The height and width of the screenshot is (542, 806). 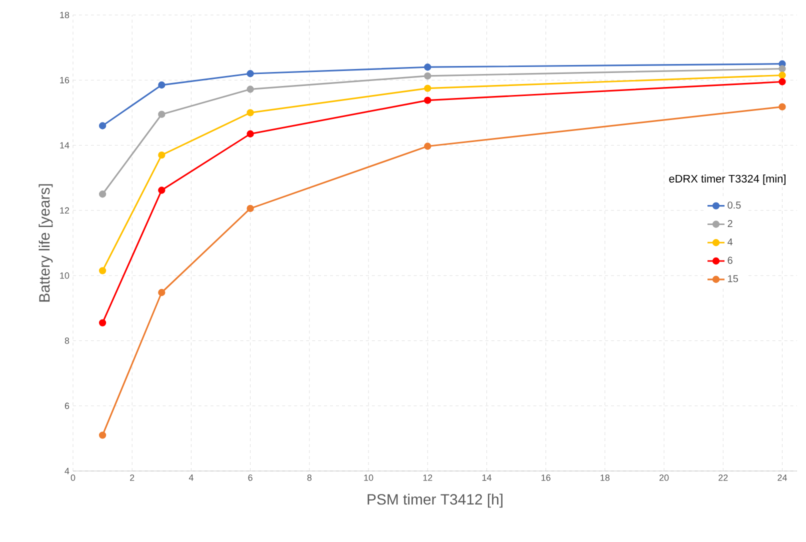 What do you see at coordinates (733, 278) in the screenshot?
I see `legend-label: 15` at bounding box center [733, 278].